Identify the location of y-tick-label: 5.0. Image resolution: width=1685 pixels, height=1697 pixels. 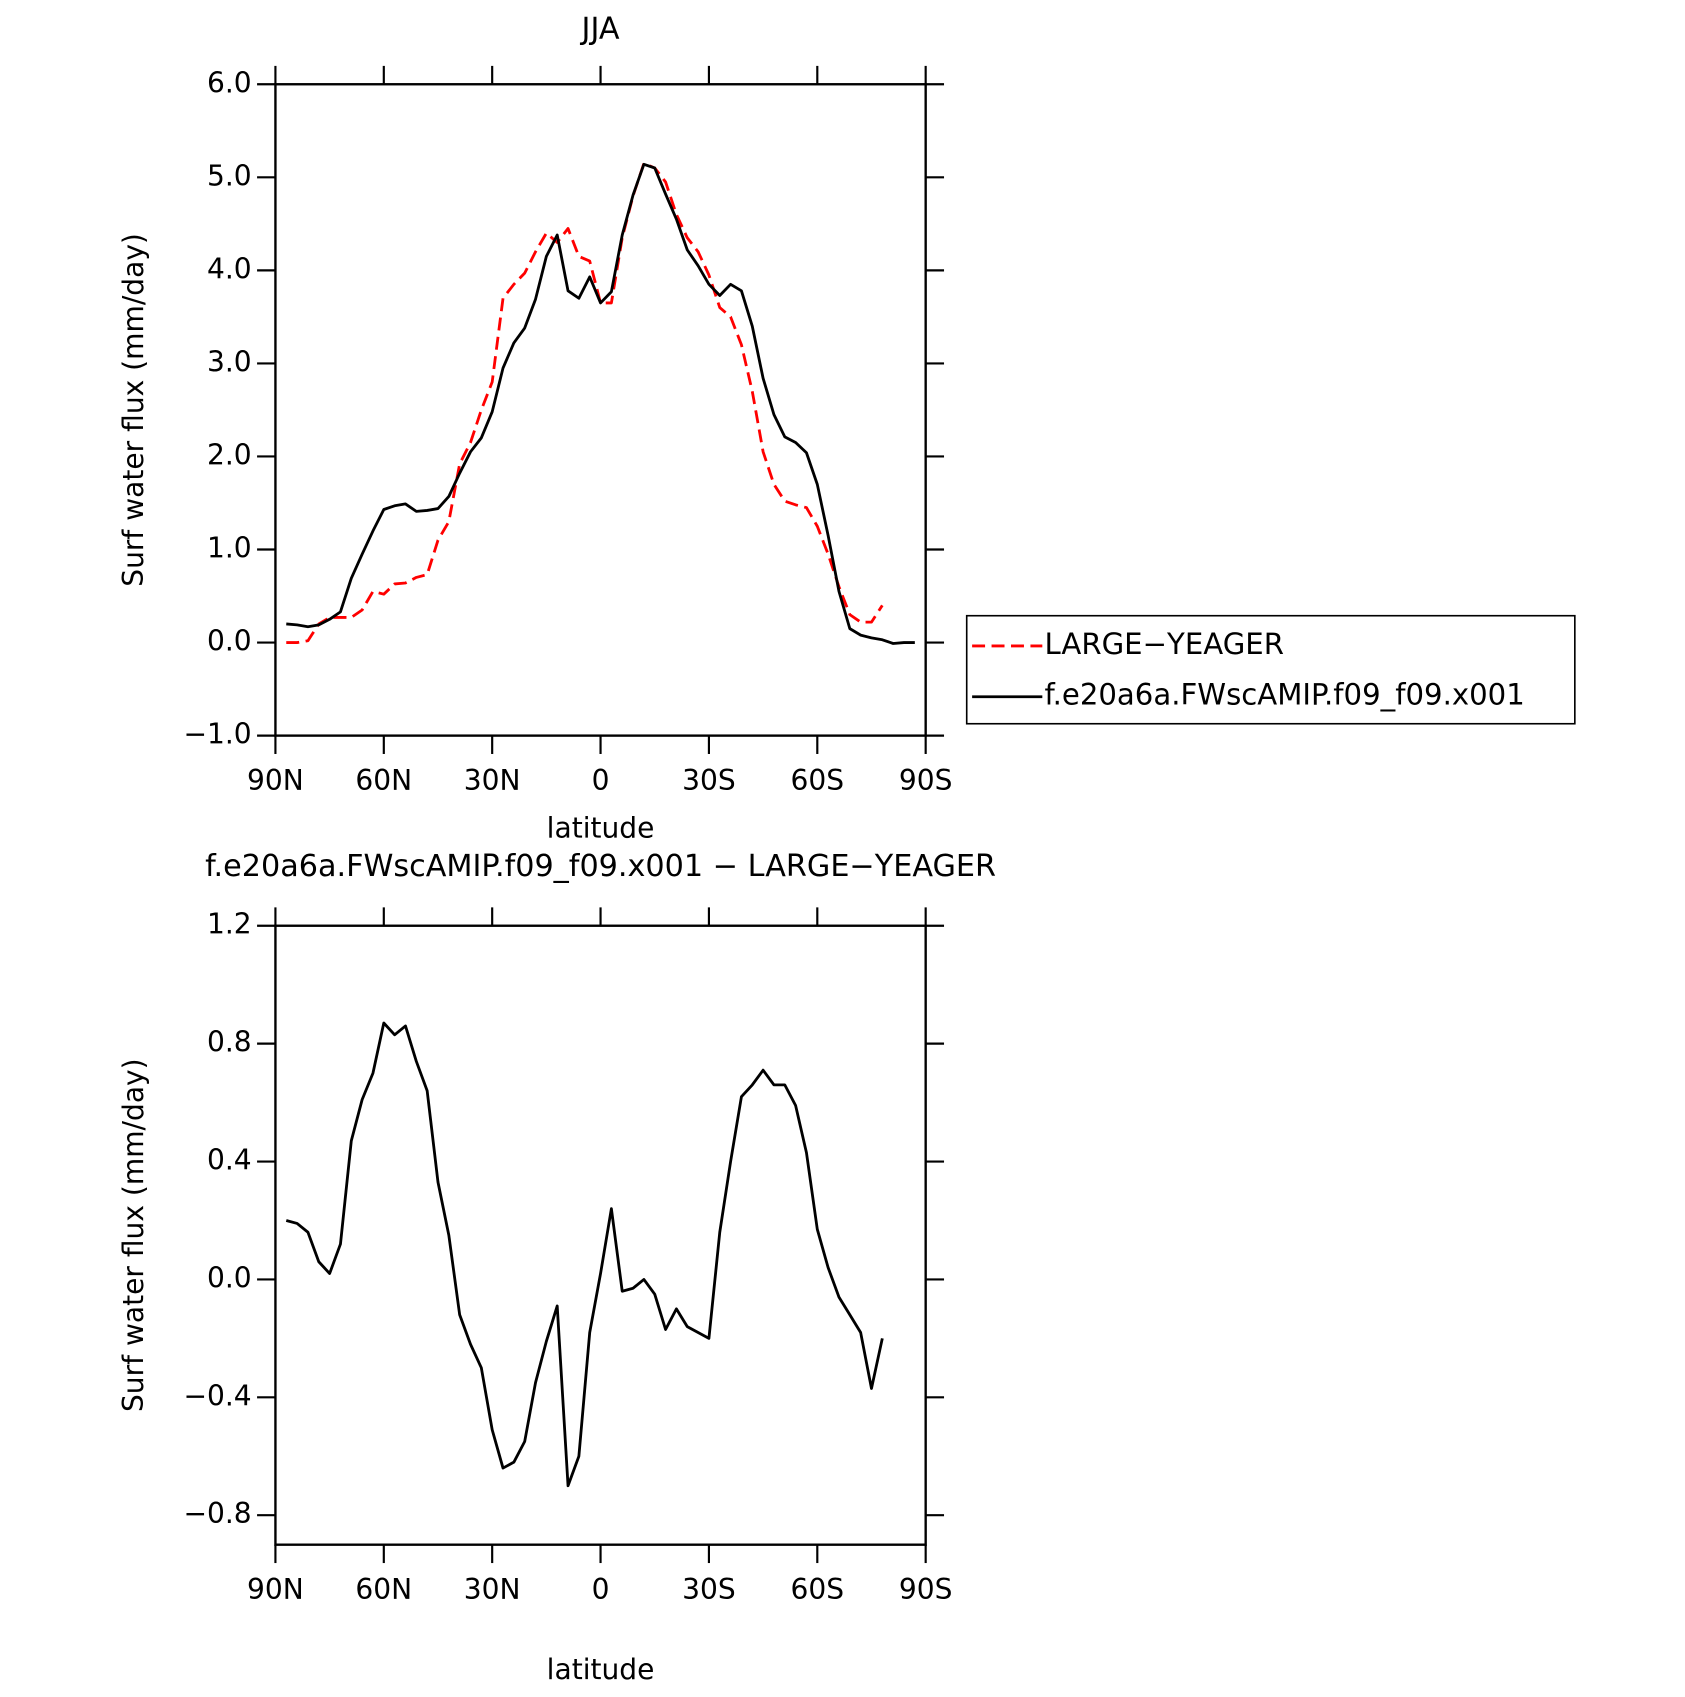
(229, 175).